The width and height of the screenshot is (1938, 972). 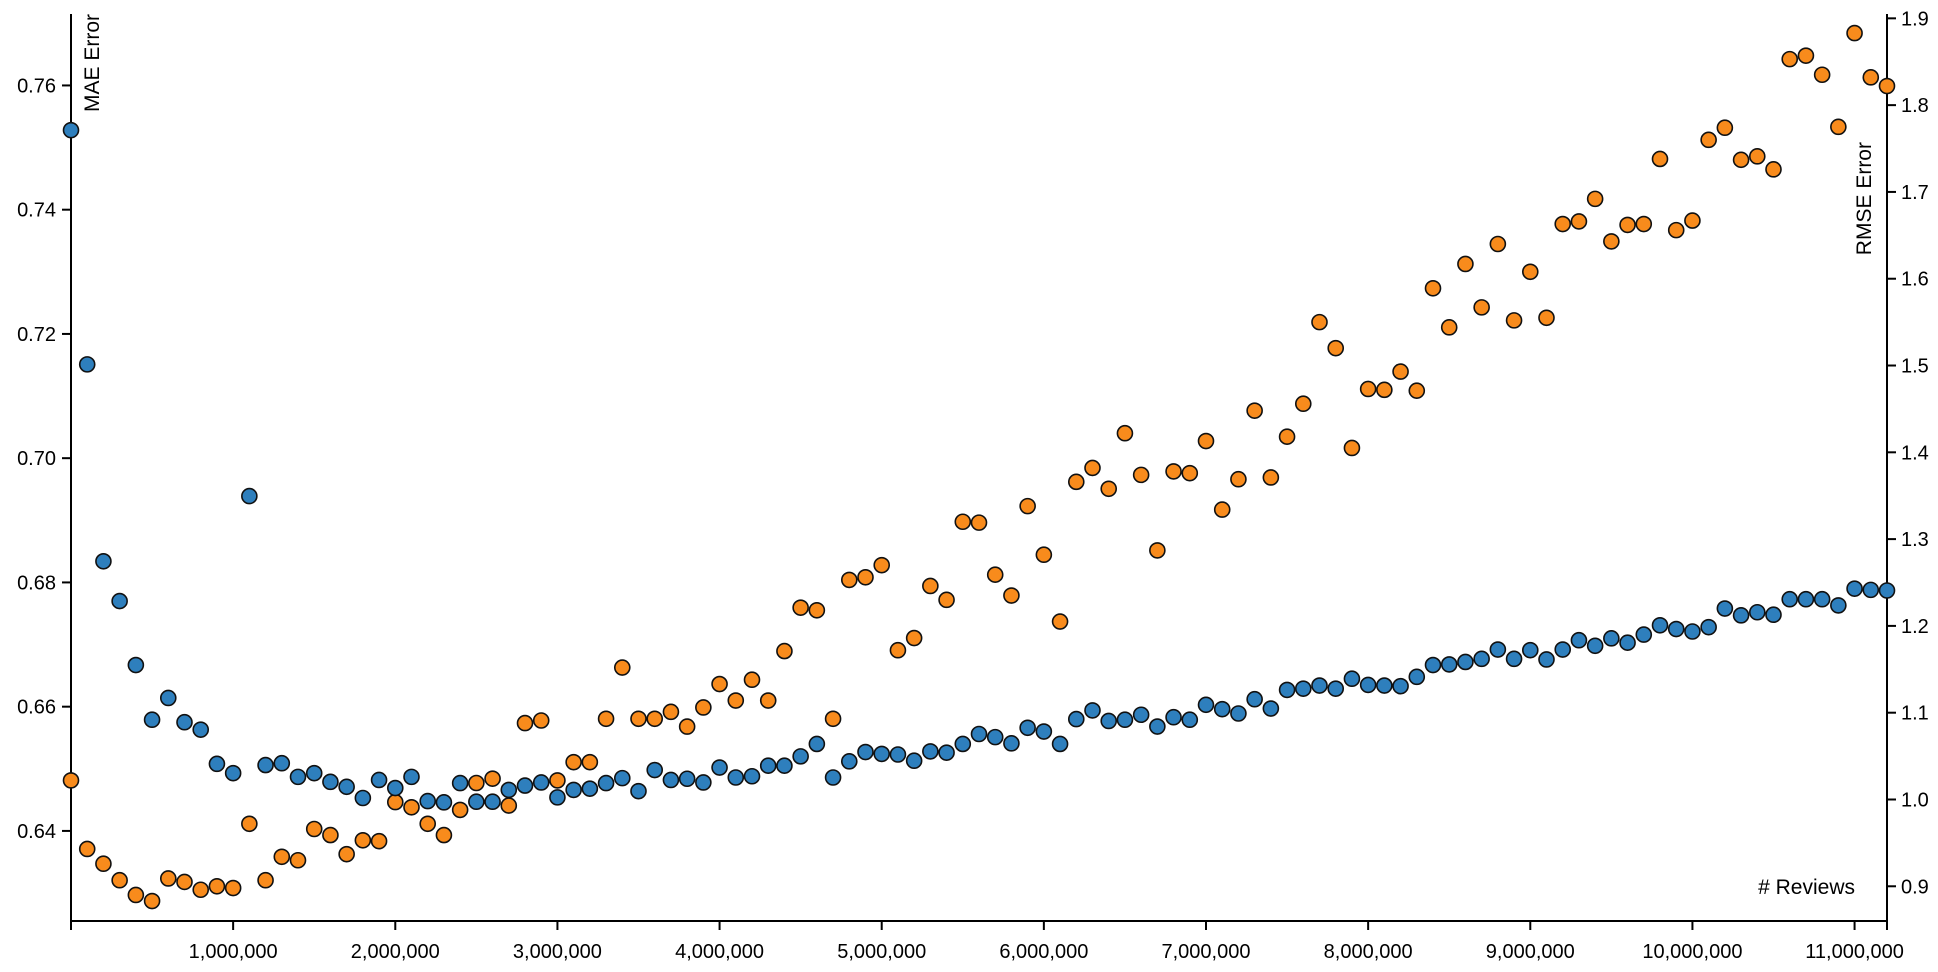 What do you see at coordinates (233, 952) in the screenshot?
I see `x-tick-label: 1,000,000` at bounding box center [233, 952].